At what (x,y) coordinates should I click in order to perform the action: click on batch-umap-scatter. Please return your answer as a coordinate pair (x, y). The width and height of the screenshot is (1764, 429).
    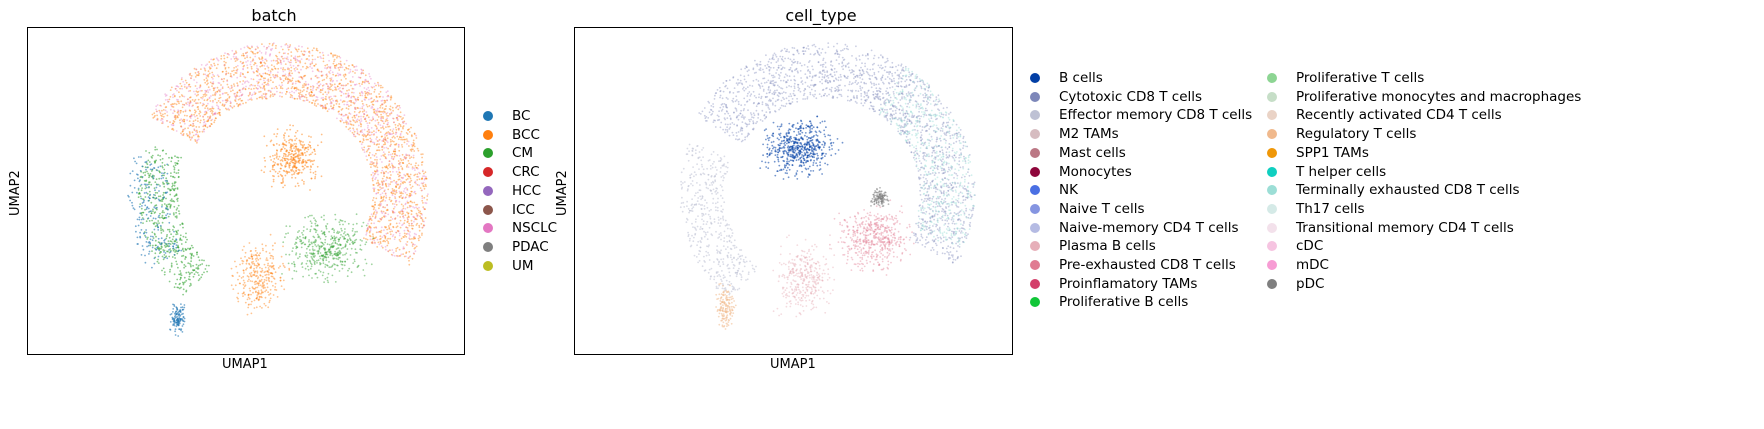
    Looking at the image, I should click on (278, 189).